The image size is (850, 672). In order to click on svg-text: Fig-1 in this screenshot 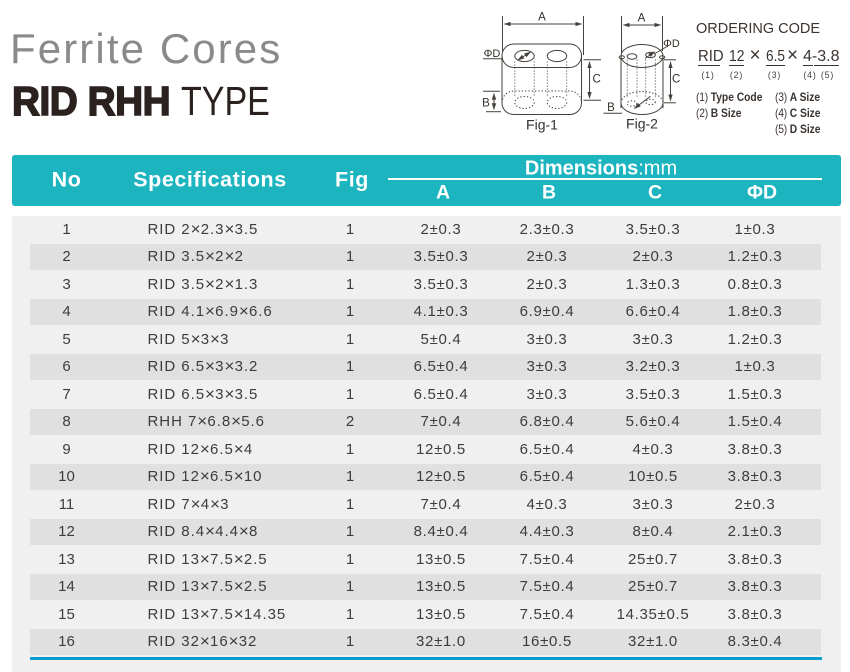, I will do `click(542, 125)`.